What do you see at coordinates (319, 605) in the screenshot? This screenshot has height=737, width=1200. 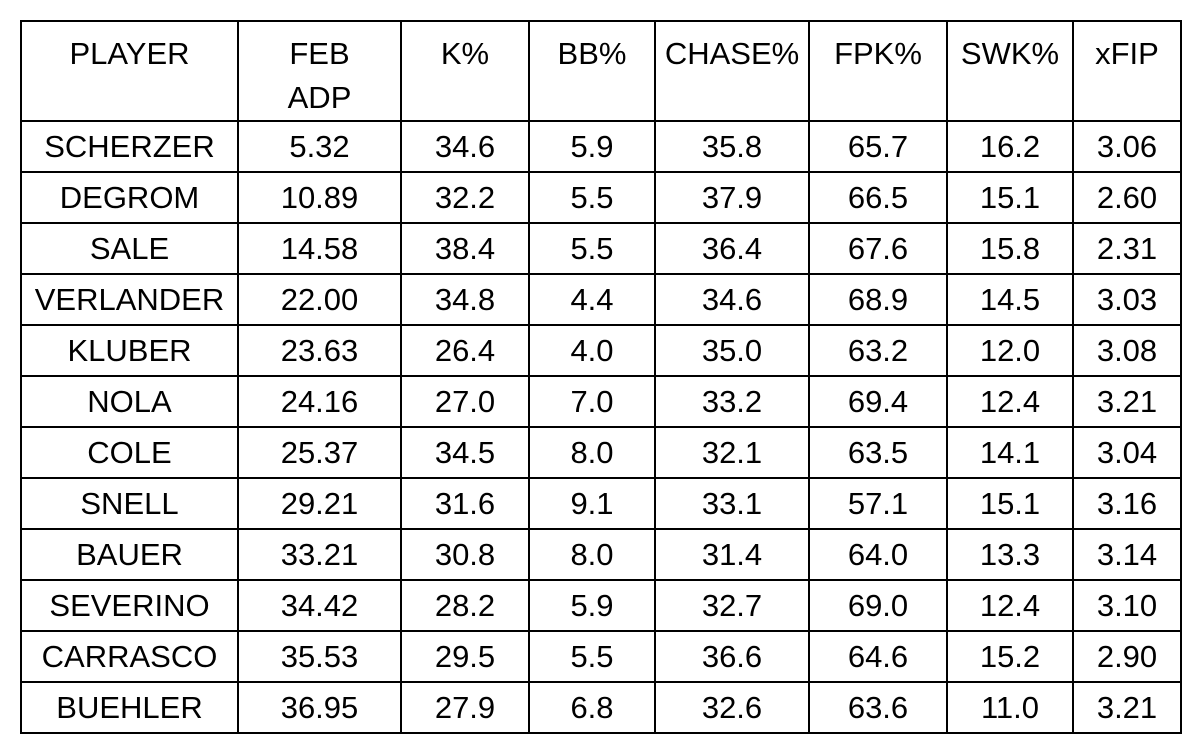 I see `stat-cell: 34.42` at bounding box center [319, 605].